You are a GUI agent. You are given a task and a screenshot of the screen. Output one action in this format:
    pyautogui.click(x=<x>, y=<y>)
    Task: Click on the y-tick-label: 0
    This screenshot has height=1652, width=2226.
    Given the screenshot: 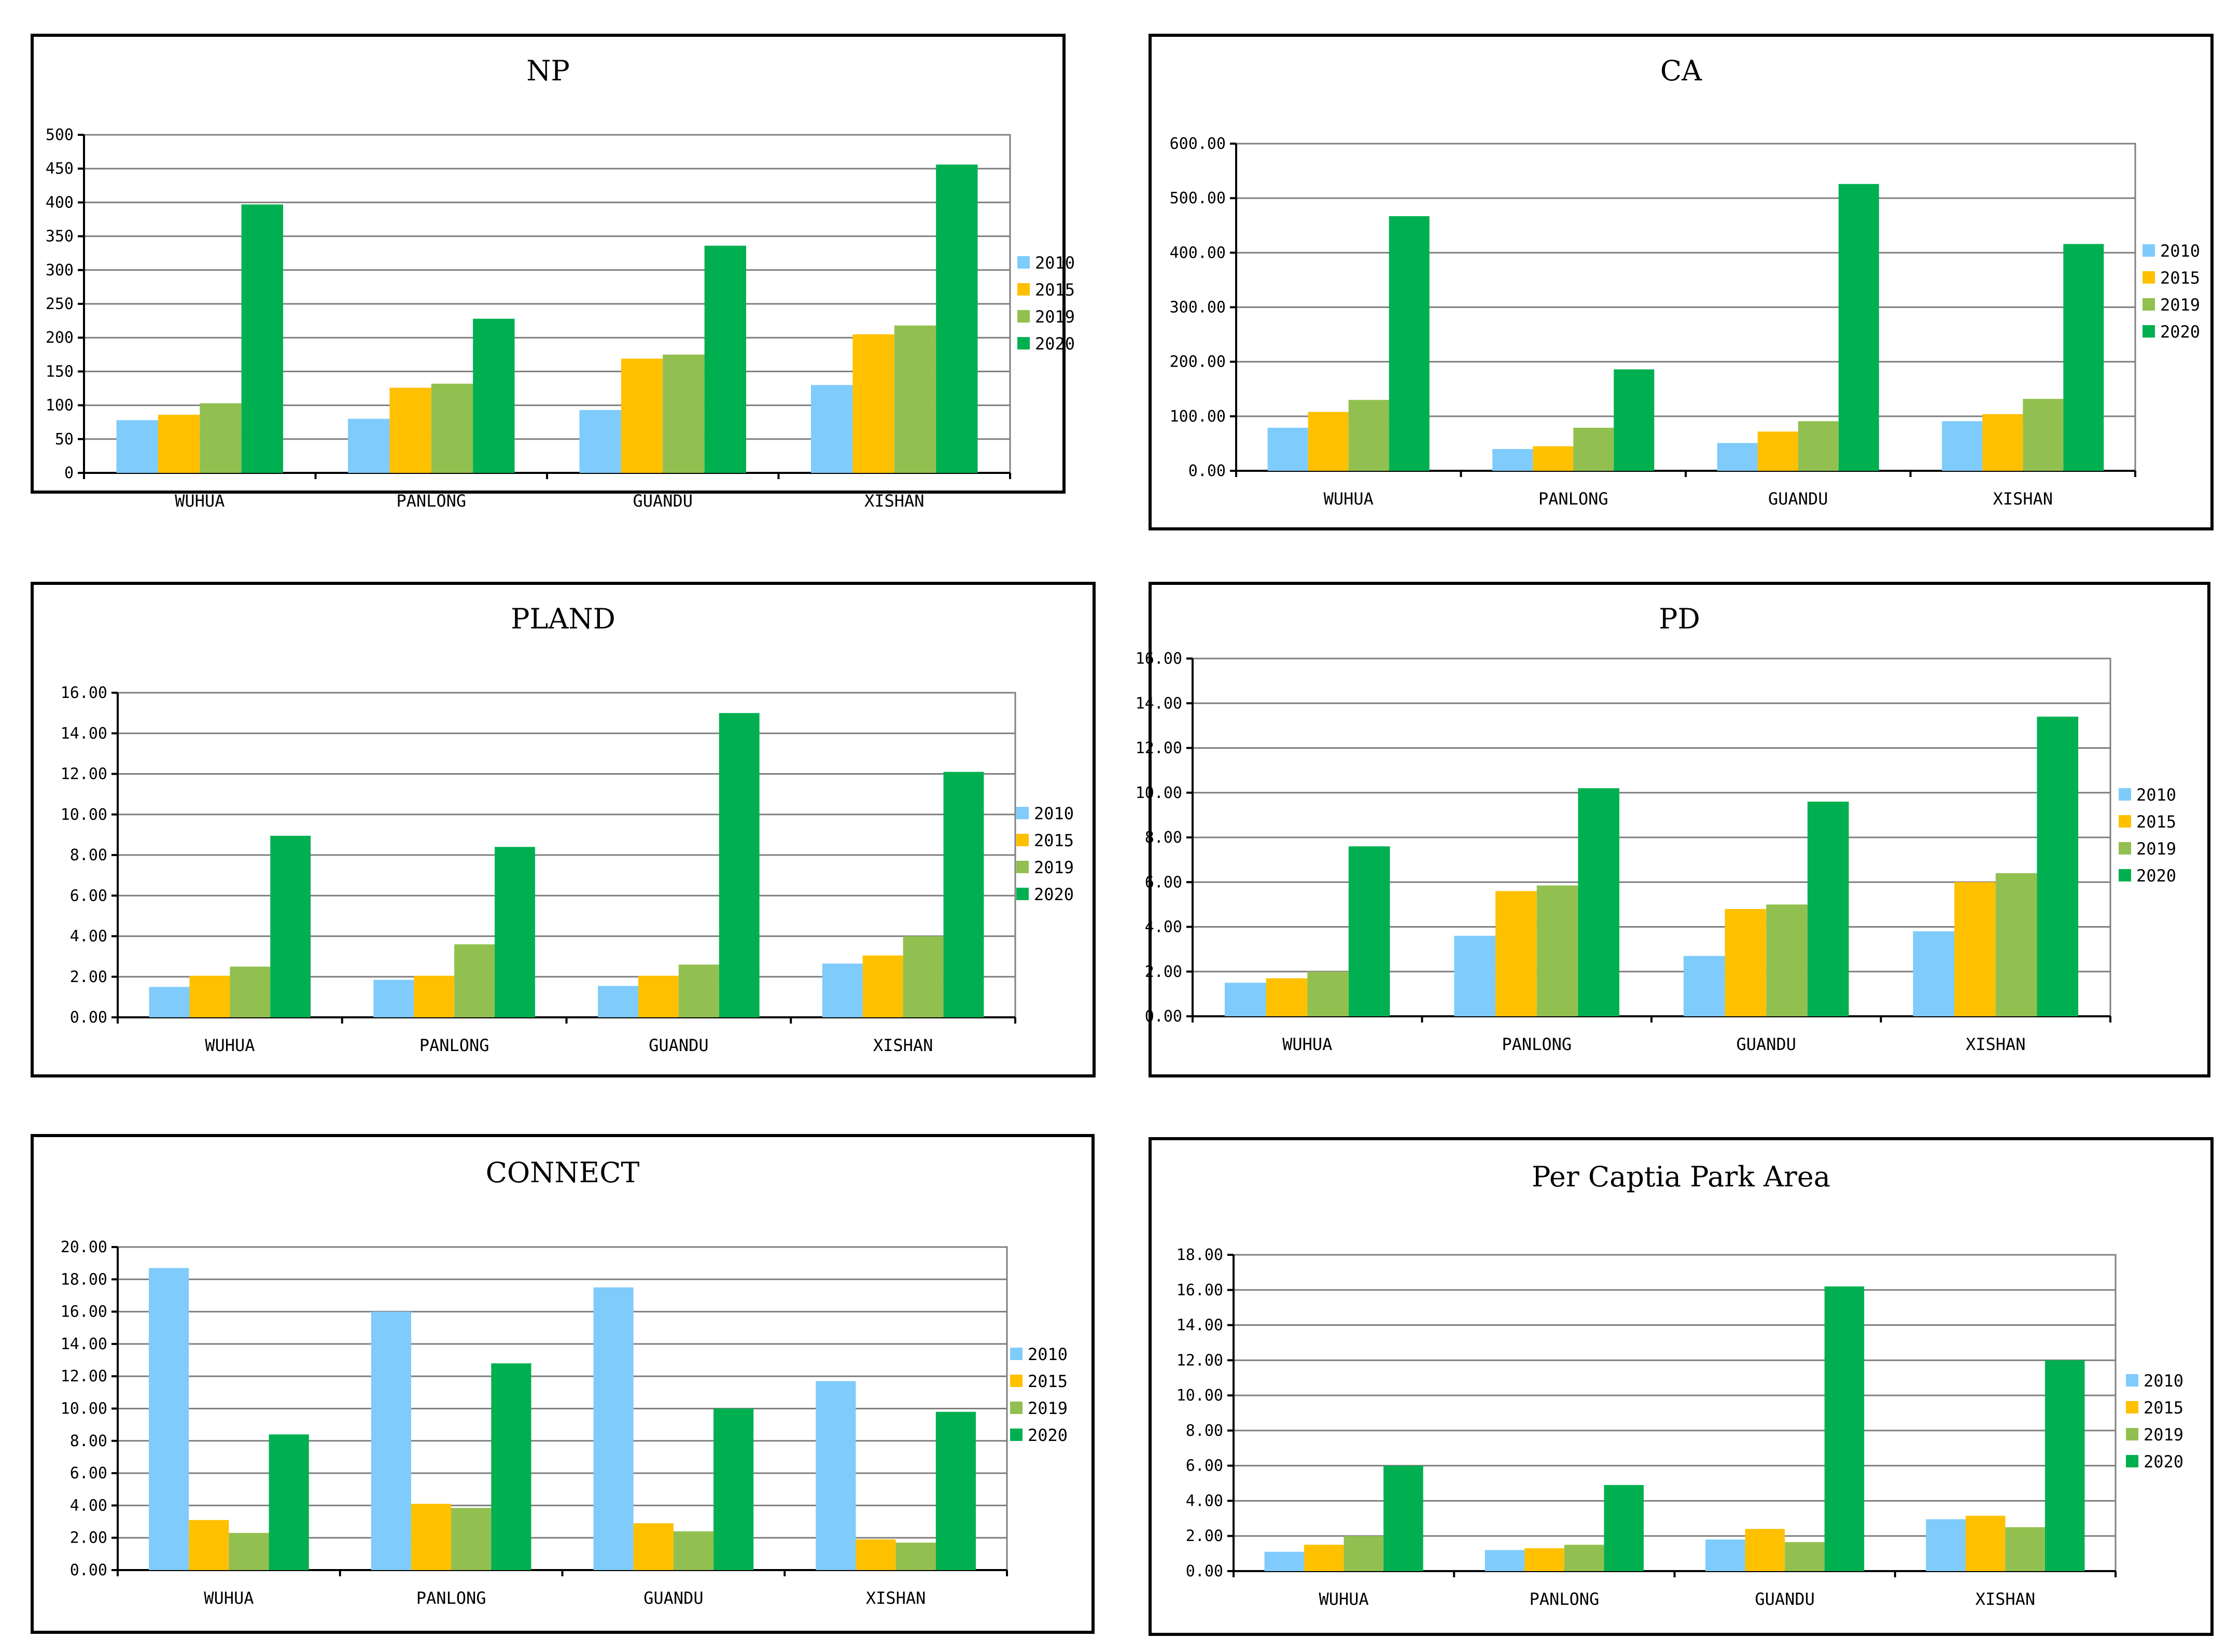 What is the action you would take?
    pyautogui.click(x=69, y=473)
    